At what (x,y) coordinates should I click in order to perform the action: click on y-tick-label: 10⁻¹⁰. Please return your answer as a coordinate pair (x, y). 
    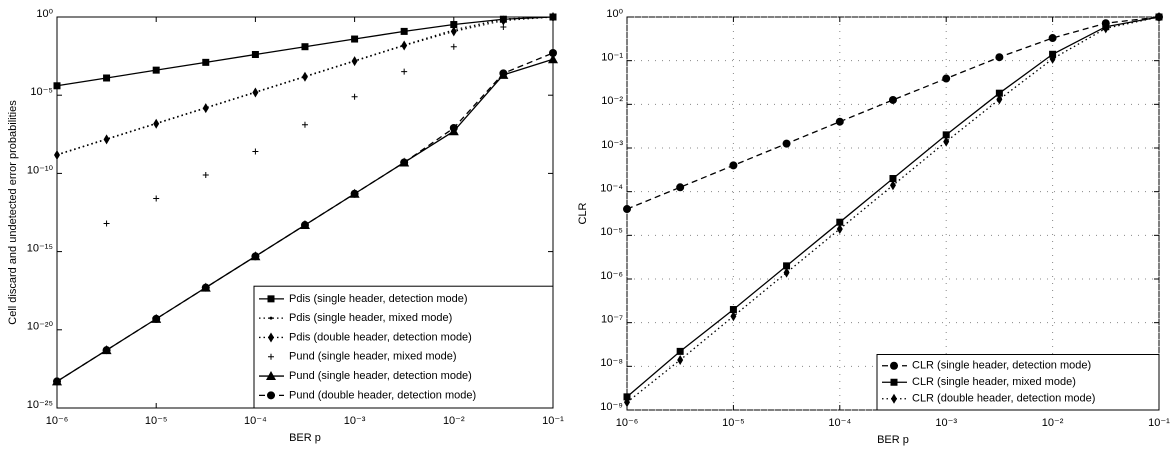
    Looking at the image, I should click on (40, 170).